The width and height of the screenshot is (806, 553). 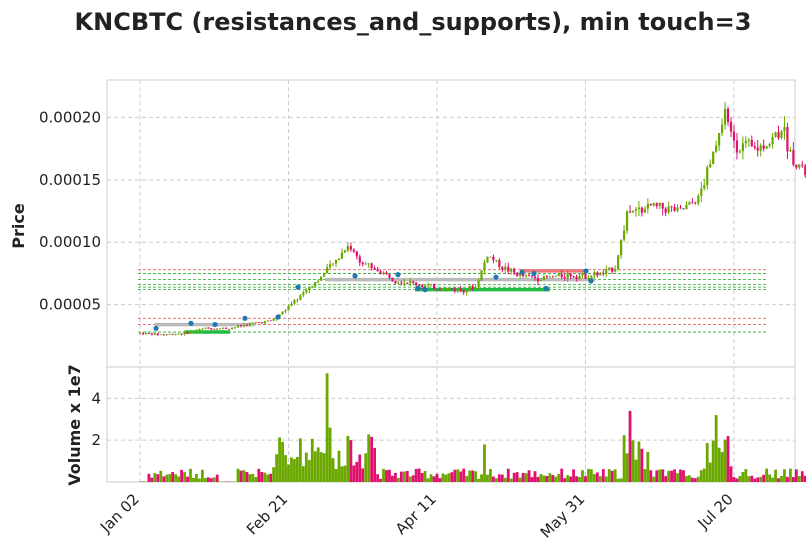 What do you see at coordinates (416, 516) in the screenshot?
I see `x-ticks: Jan 02 Feb 21 Apr 11 May 31 Jul 20` at bounding box center [416, 516].